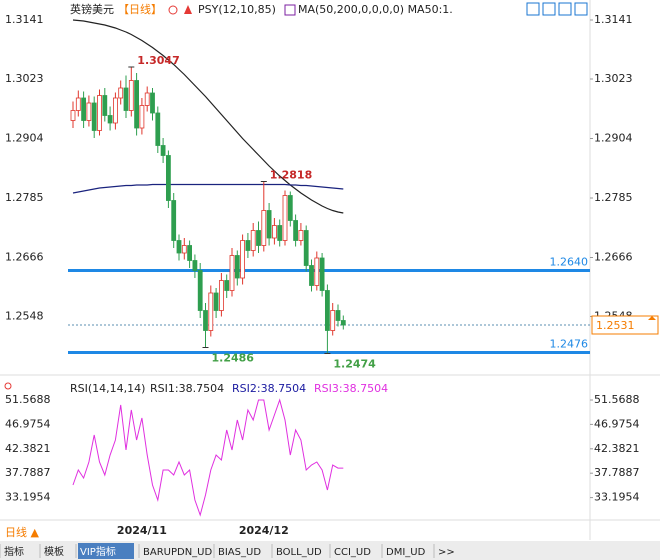  Describe the element at coordinates (269, 388) in the screenshot. I see `legend-entry: RSI2:38.7504` at that location.